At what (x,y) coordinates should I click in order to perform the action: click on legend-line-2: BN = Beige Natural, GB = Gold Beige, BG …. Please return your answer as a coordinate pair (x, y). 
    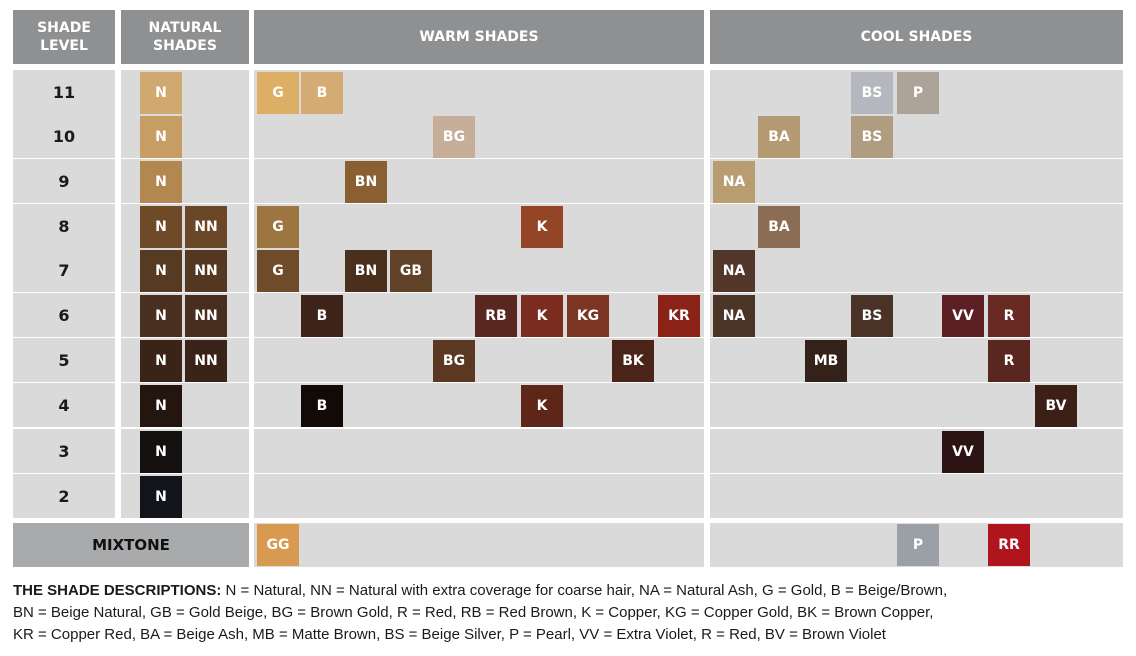
    Looking at the image, I should click on (473, 612).